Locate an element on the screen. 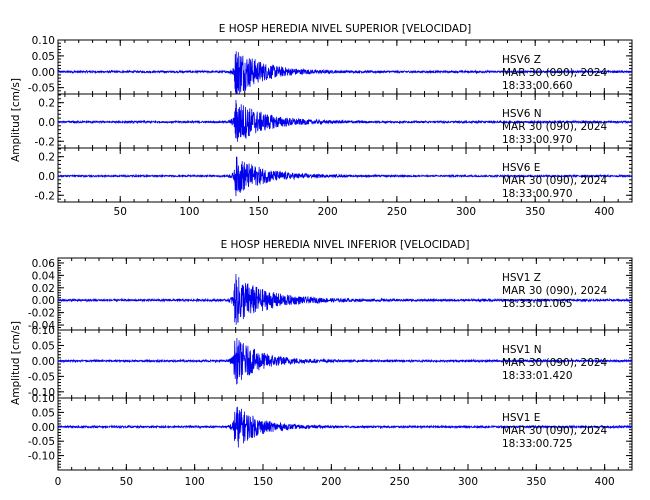 The height and width of the screenshot is (500, 650). chart-2-panel-3-trace is located at coordinates (345, 427).